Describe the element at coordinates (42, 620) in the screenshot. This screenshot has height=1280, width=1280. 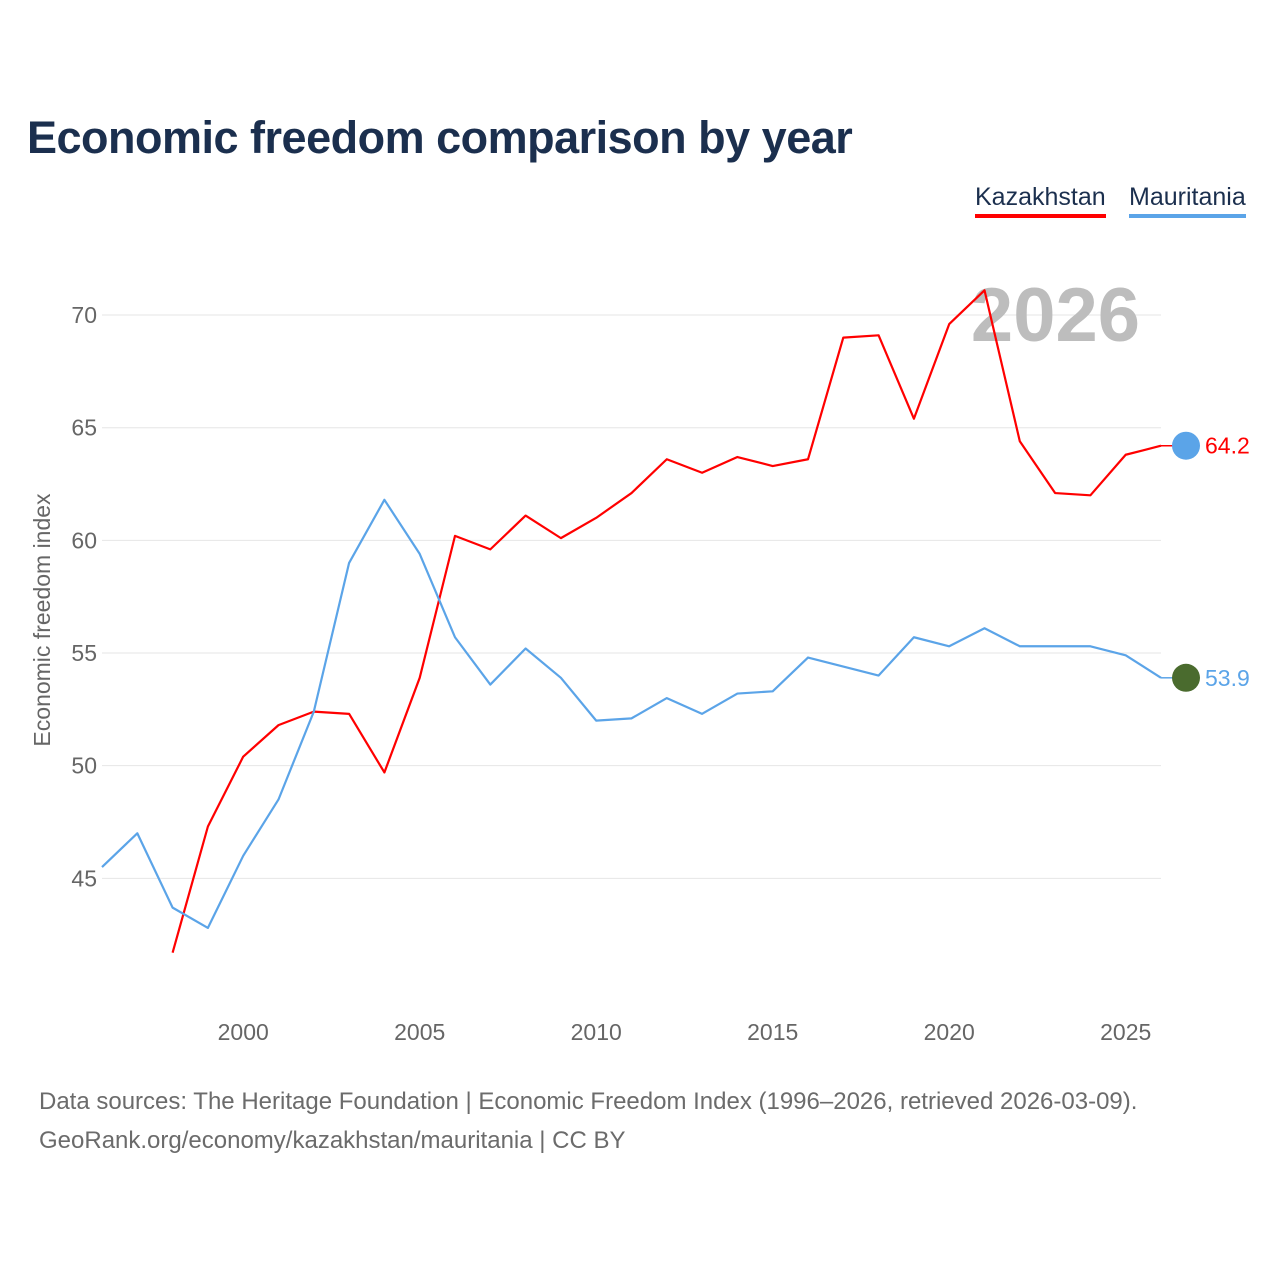
I see `y-axis-label: Economic freedom index` at that location.